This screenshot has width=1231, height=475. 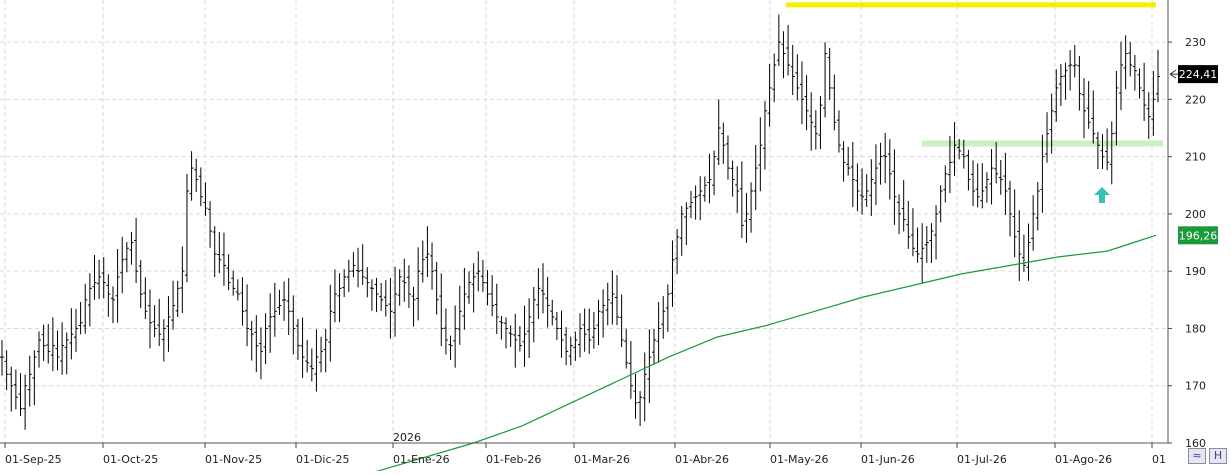 I want to click on last-price-tag, so click(x=1198, y=74).